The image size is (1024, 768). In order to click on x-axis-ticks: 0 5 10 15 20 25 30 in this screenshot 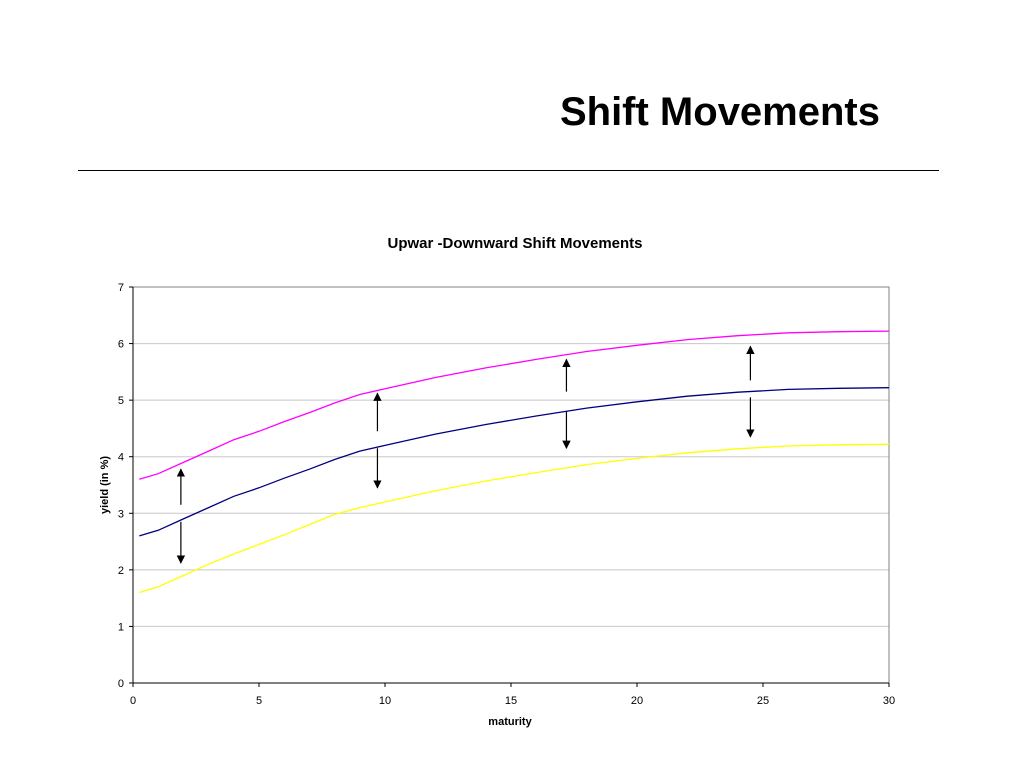, I will do `click(512, 695)`.